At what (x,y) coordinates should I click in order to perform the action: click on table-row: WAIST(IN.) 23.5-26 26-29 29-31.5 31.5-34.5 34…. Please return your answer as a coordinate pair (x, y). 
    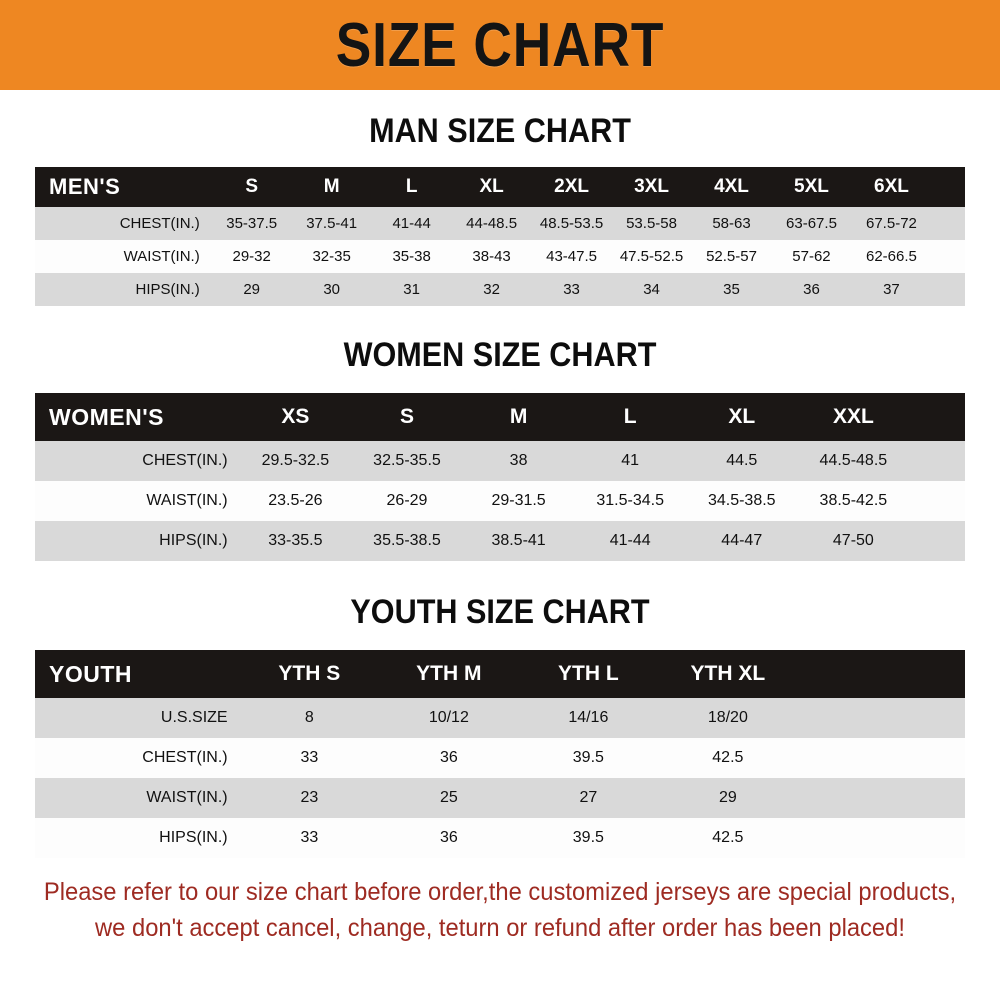
    Looking at the image, I should click on (500, 501).